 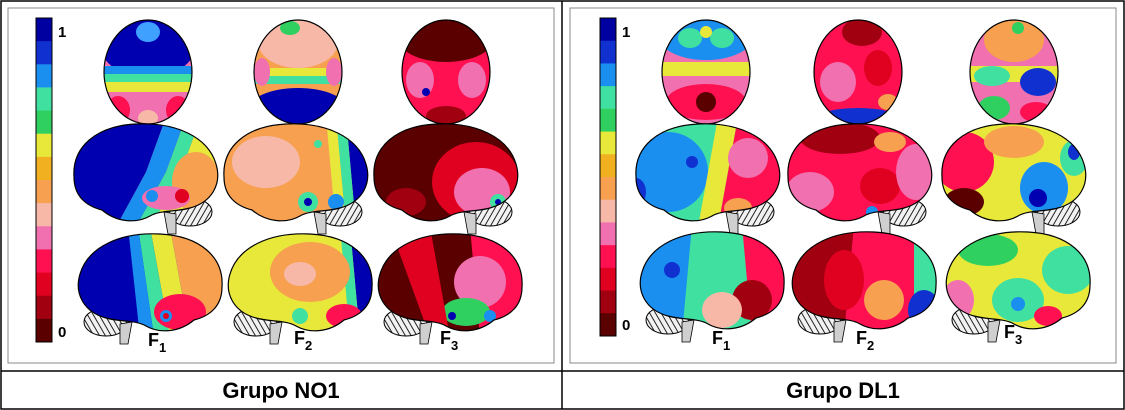 What do you see at coordinates (280, 390) in the screenshot?
I see `panel-label-no1: Grupo NO1` at bounding box center [280, 390].